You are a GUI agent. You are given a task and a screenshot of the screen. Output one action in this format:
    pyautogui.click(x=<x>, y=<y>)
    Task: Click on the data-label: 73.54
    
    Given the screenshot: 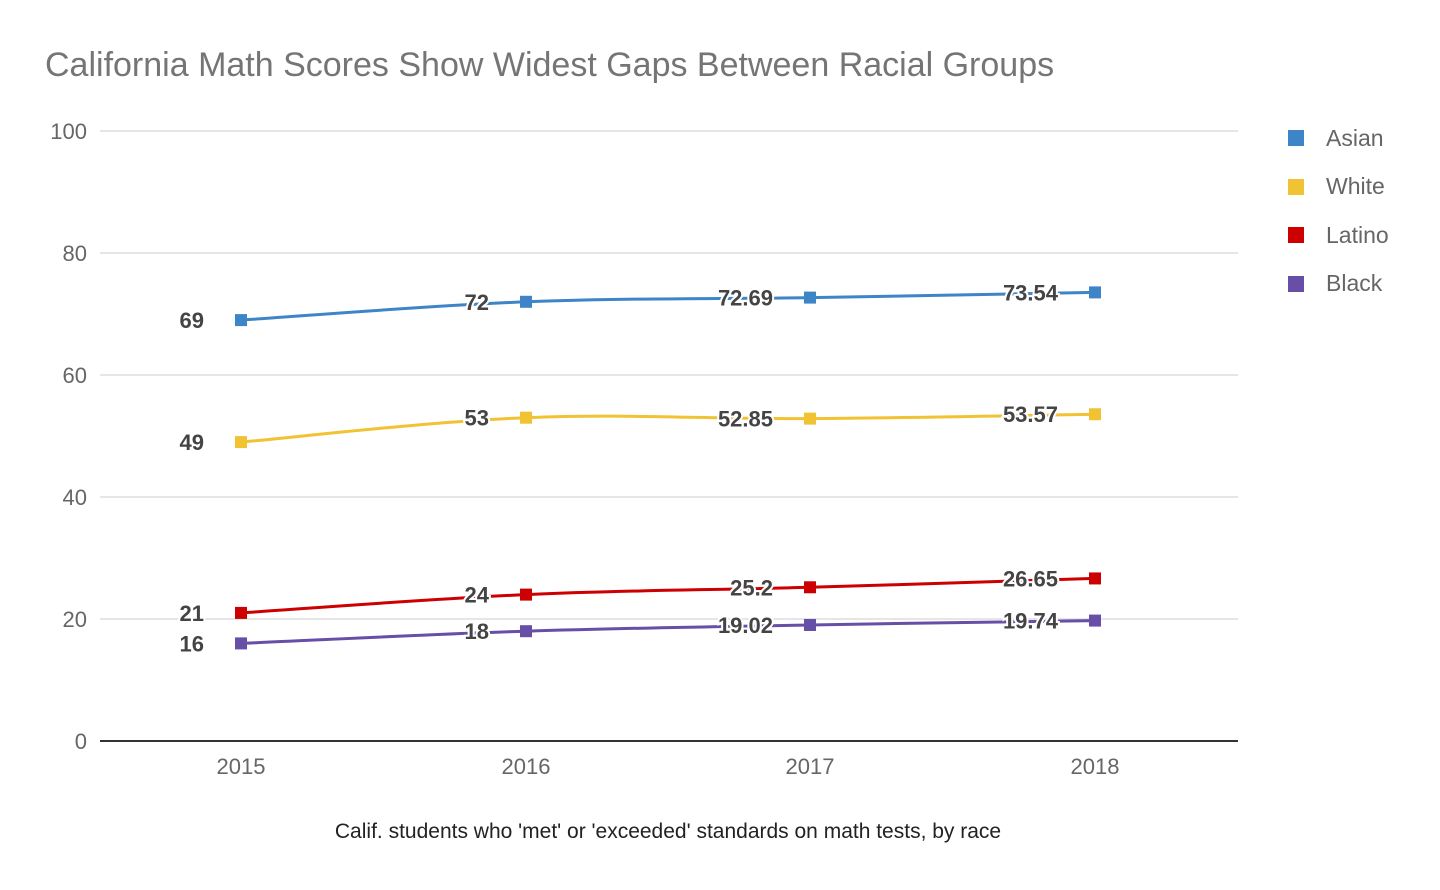 What is the action you would take?
    pyautogui.click(x=1031, y=292)
    